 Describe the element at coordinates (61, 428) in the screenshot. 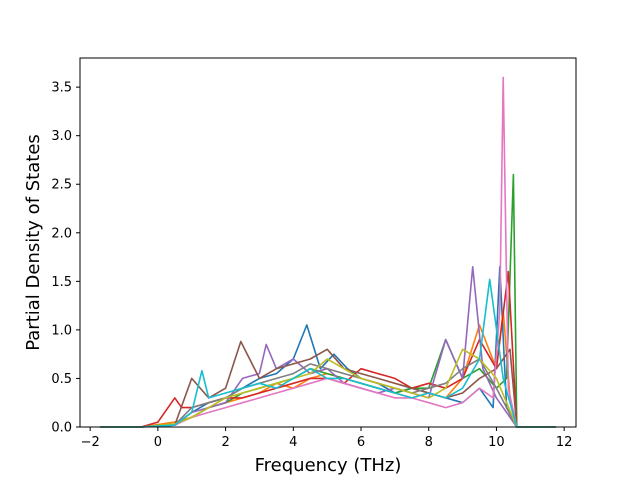

I see `y-tick-label: 0.0` at that location.